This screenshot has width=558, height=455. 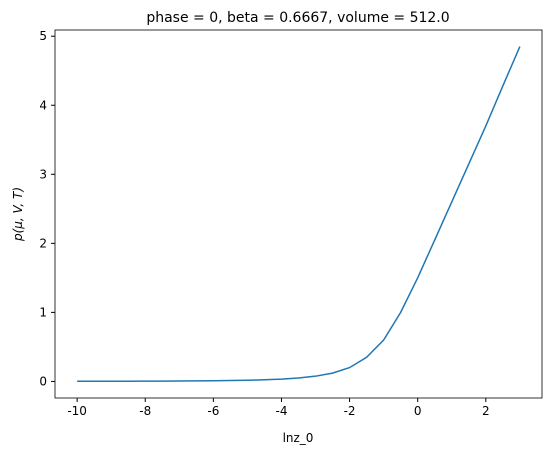 What do you see at coordinates (145, 411) in the screenshot?
I see `x-tick-label: -8` at bounding box center [145, 411].